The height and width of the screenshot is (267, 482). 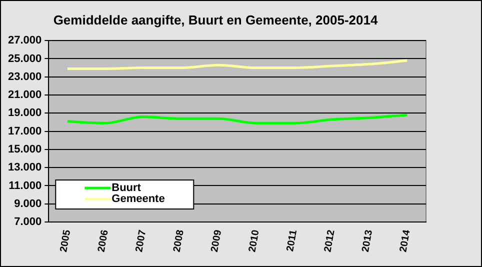 I want to click on x-tick-label: 2006, so click(x=103, y=240).